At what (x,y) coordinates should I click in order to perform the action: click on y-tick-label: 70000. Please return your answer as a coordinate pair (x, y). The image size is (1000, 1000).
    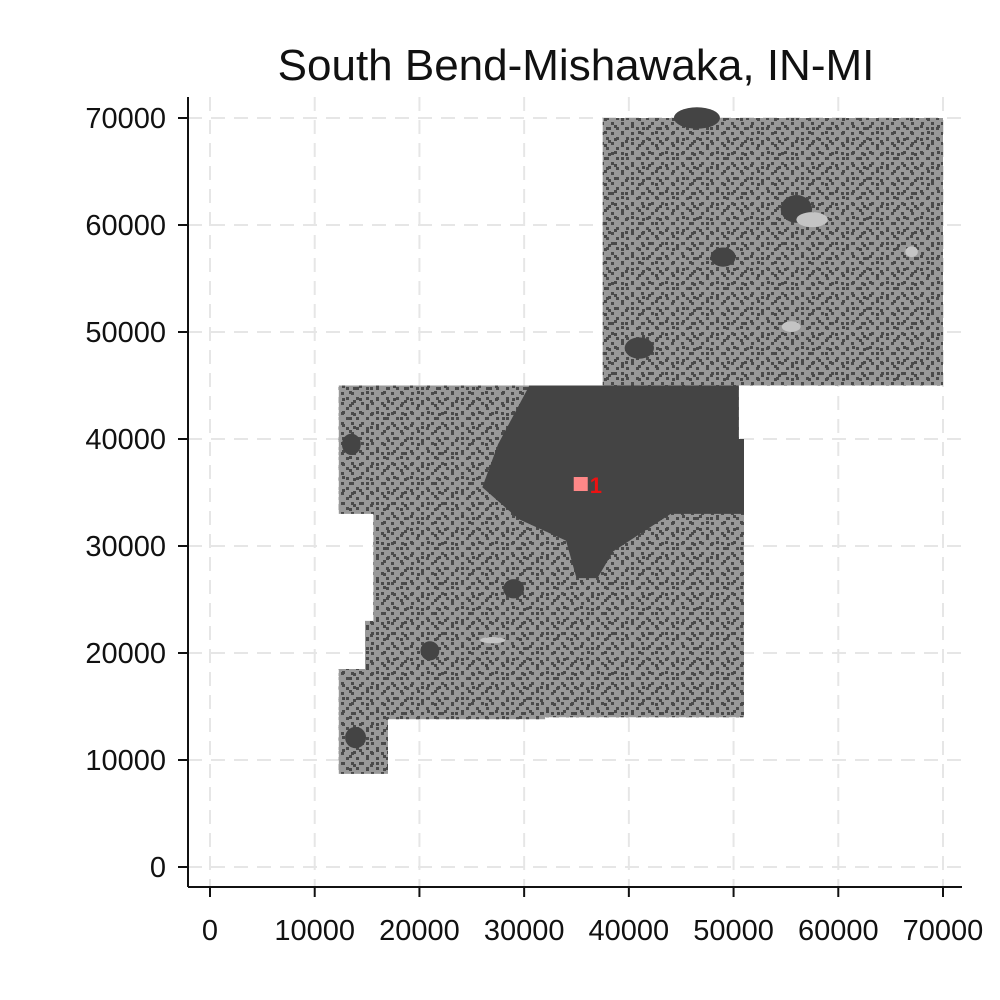
    Looking at the image, I should click on (125, 119).